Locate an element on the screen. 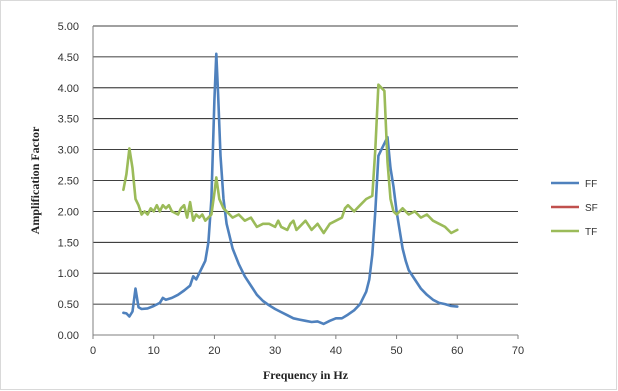 This screenshot has height=391, width=618. x-tick-label: 50 is located at coordinates (396, 351).